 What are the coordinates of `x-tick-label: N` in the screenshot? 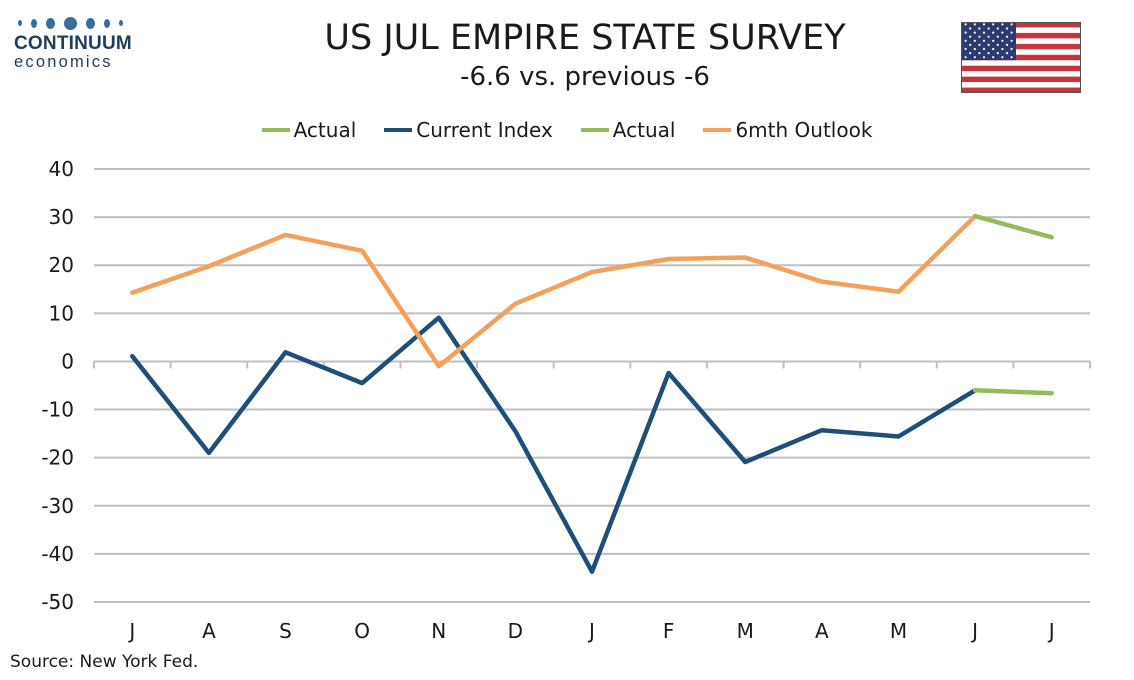 It's located at (438, 631).